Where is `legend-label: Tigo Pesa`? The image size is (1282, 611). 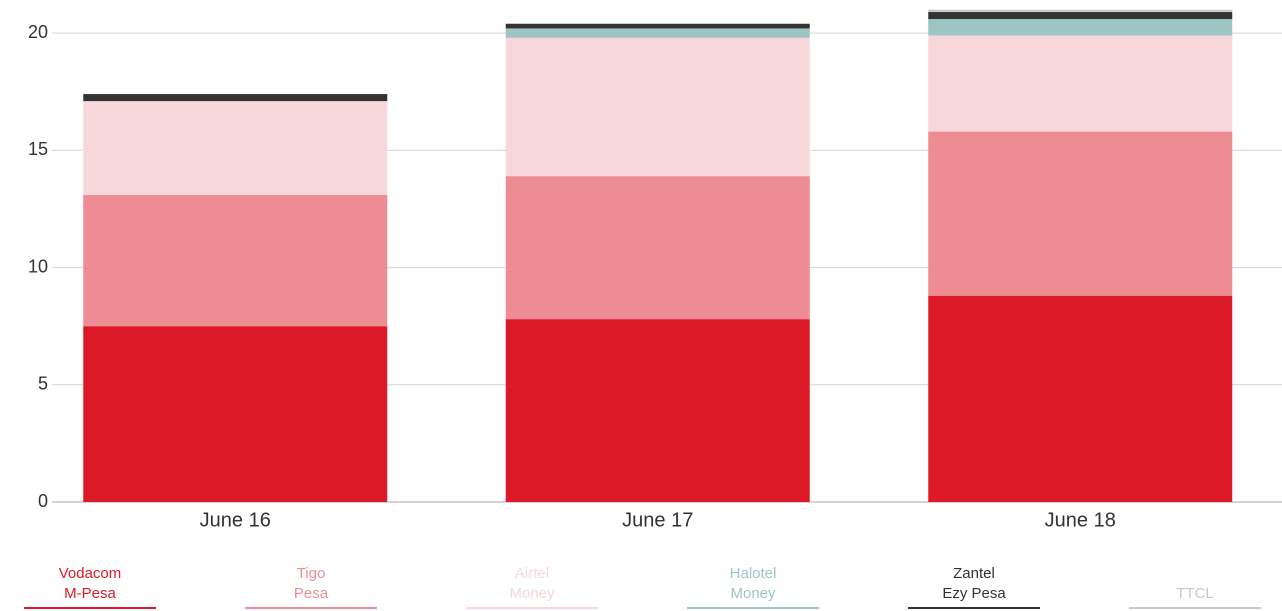
legend-label: Tigo Pesa is located at coordinates (311, 583).